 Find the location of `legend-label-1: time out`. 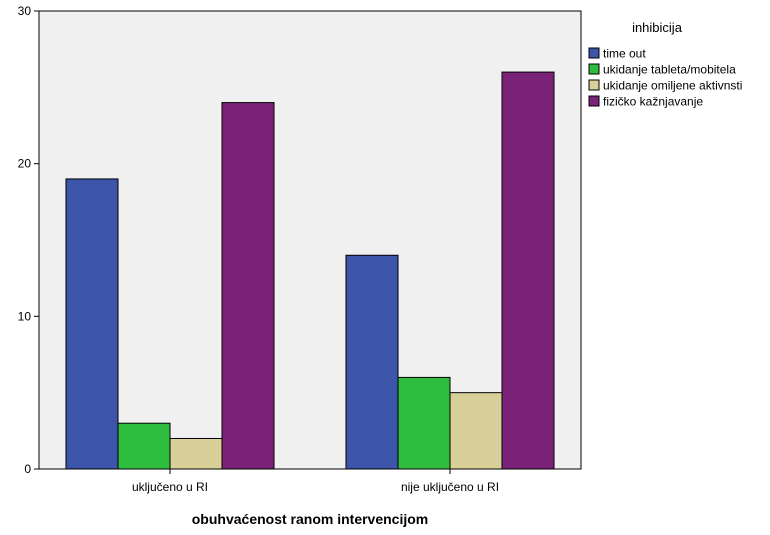

legend-label-1: time out is located at coordinates (624, 54).